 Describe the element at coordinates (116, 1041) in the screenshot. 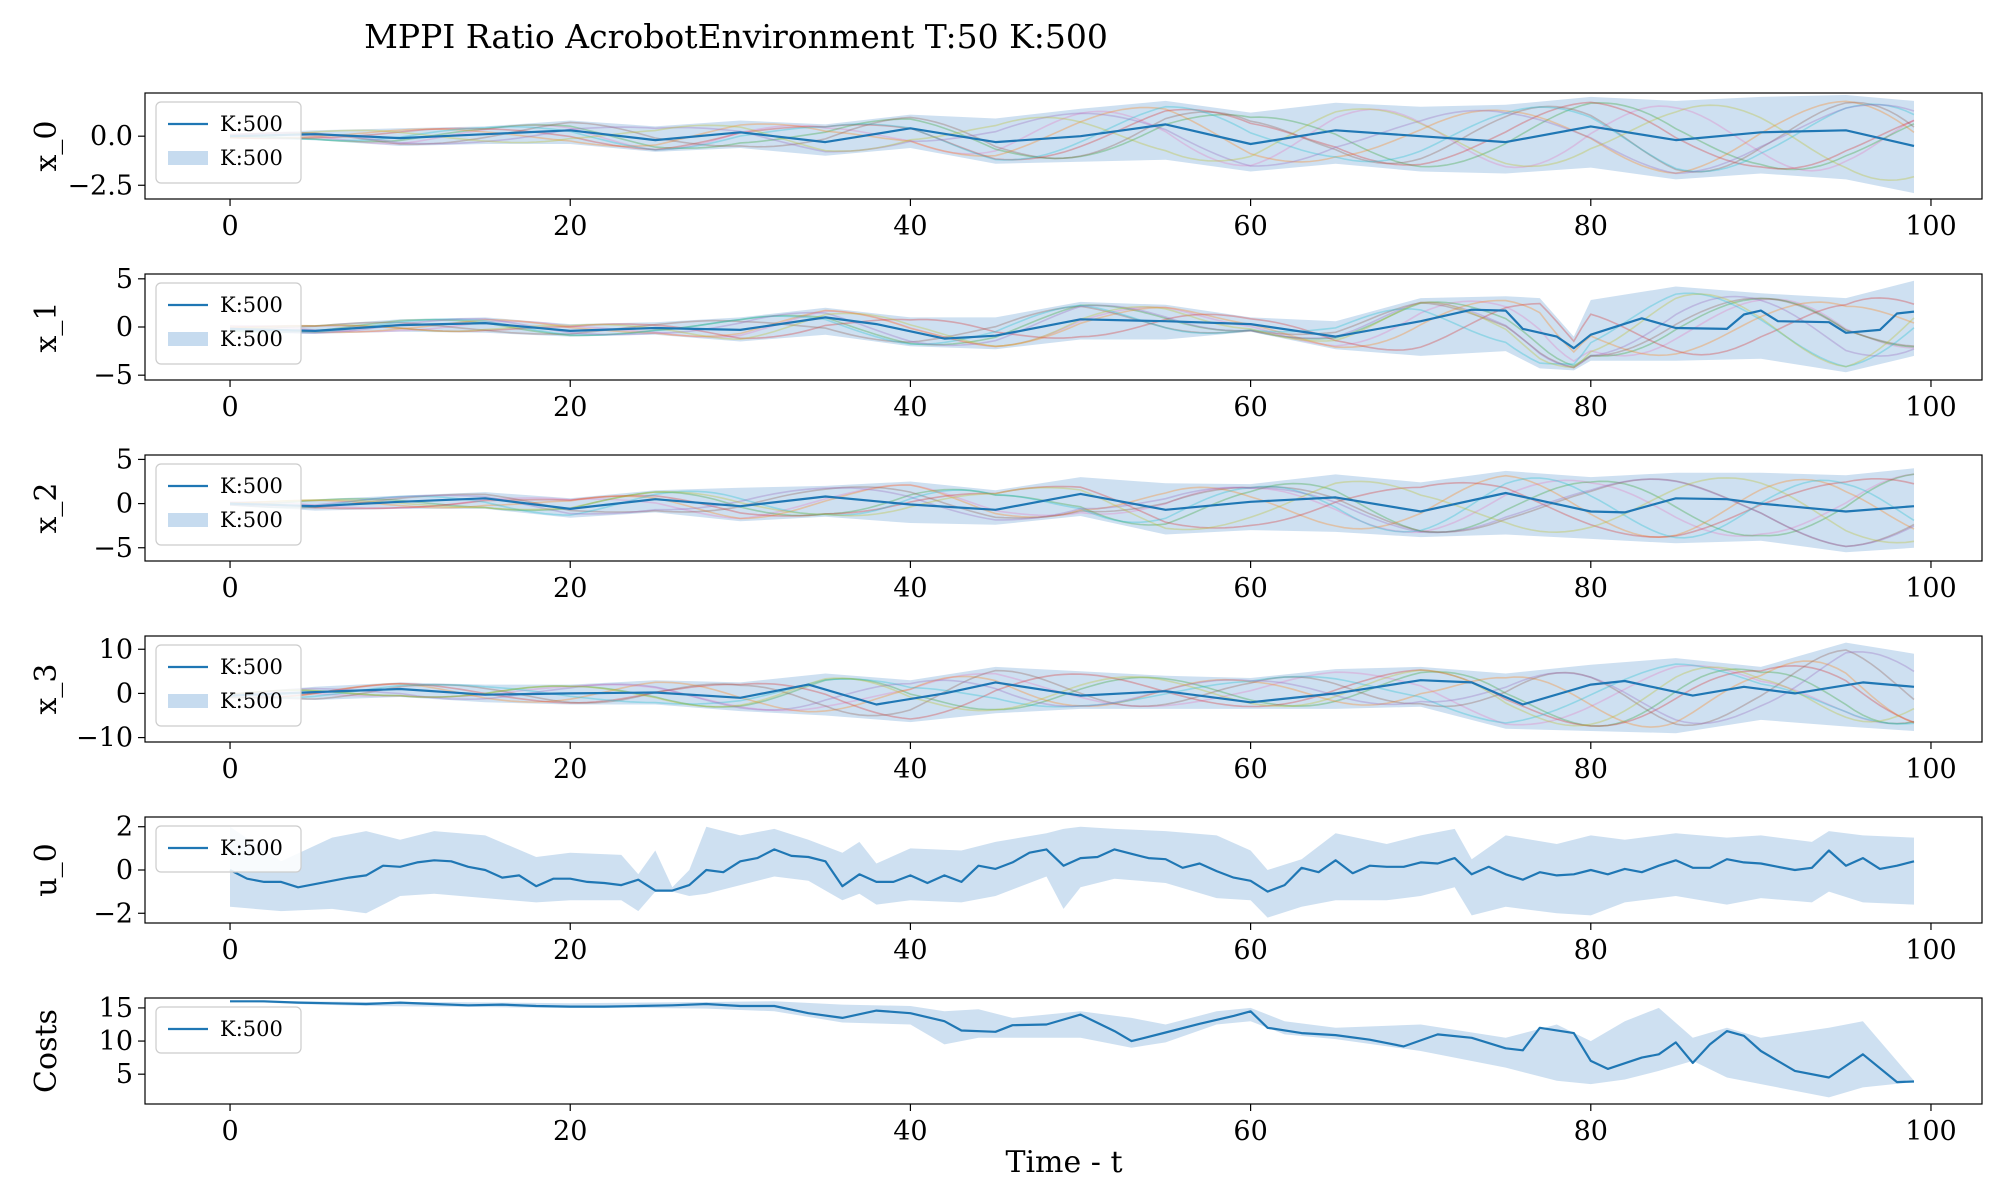

I see `y-tick-label: 10` at that location.